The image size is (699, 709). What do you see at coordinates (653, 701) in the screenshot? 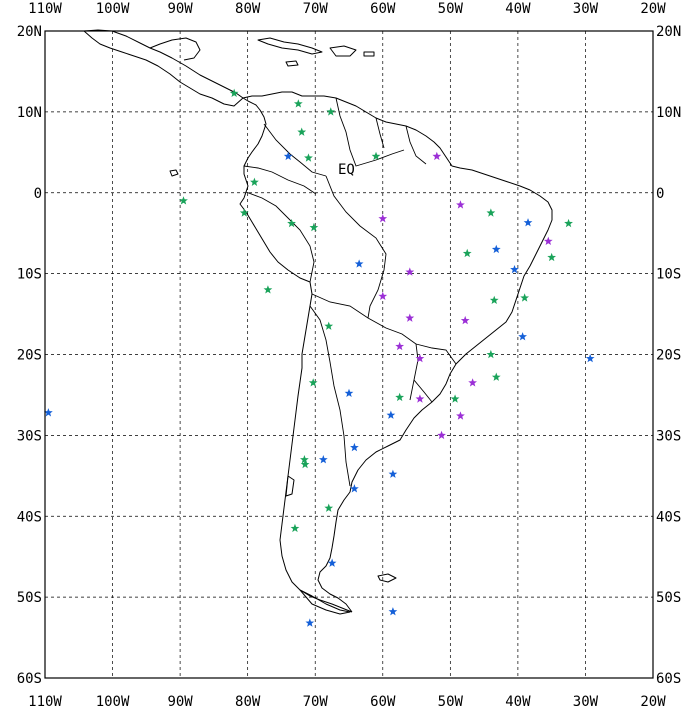
I see `lon-tick-label-bottom: 20W` at bounding box center [653, 701].